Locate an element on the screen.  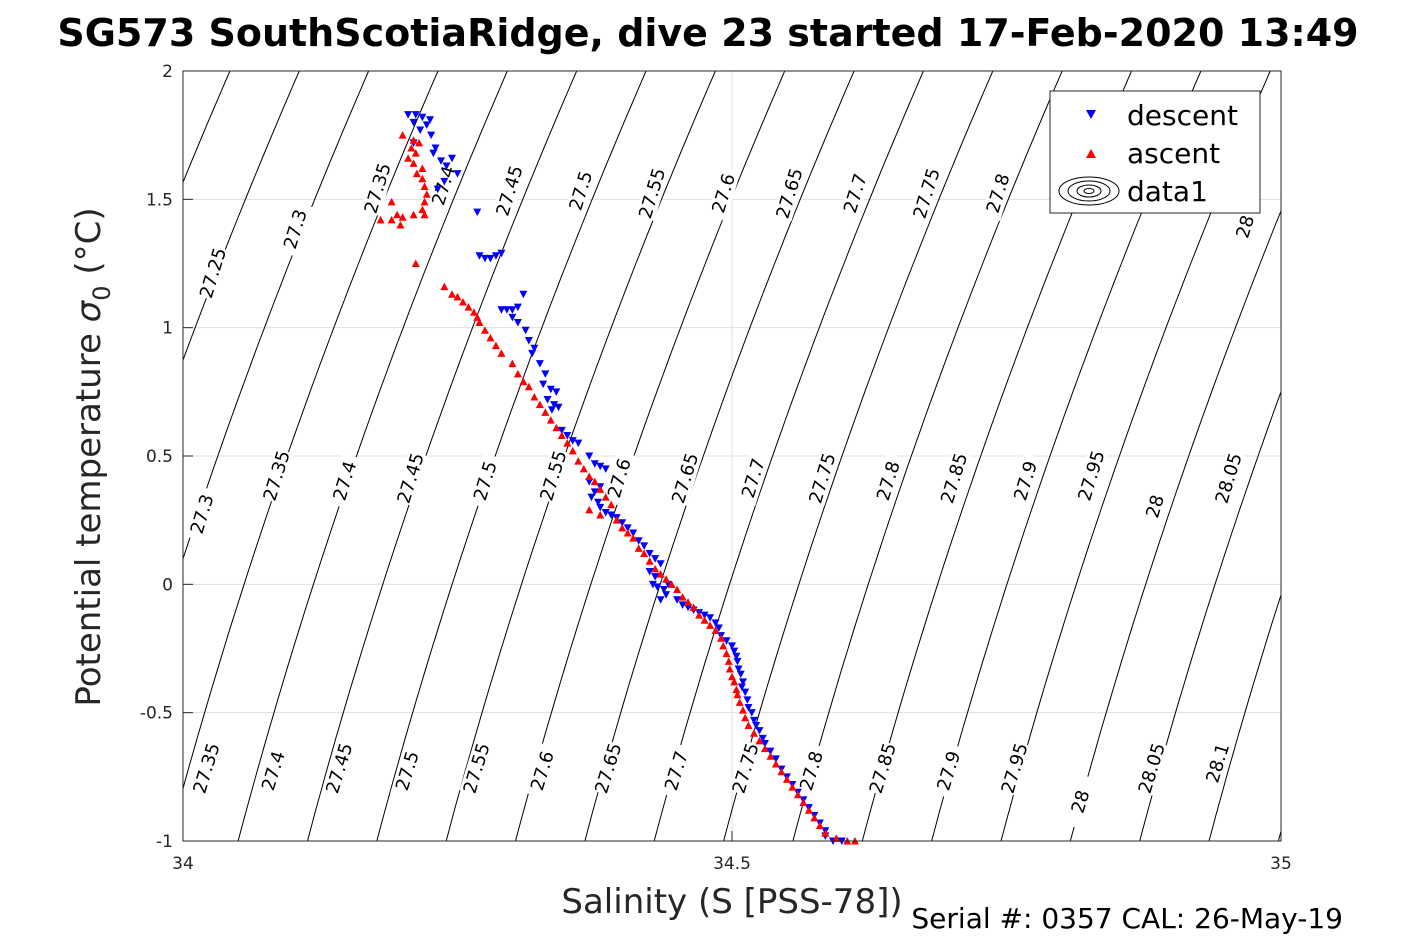
legend-ascent-marker is located at coordinates (1091, 153).